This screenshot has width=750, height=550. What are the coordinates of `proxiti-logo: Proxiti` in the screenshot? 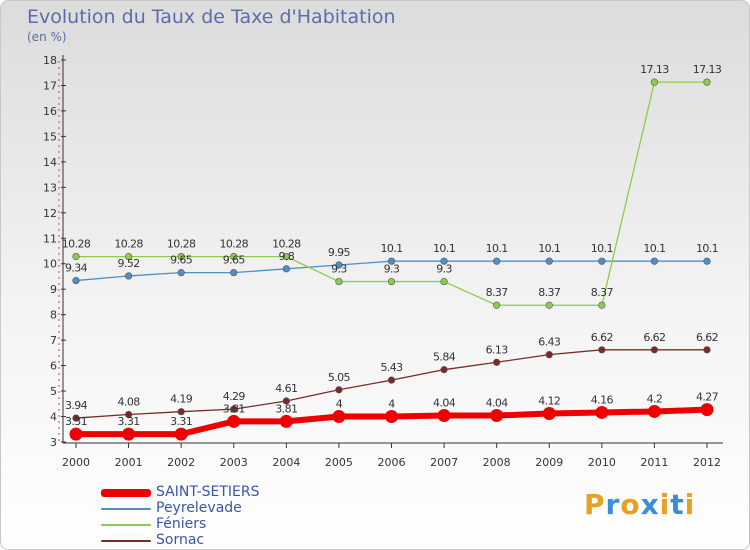 It's located at (639, 504).